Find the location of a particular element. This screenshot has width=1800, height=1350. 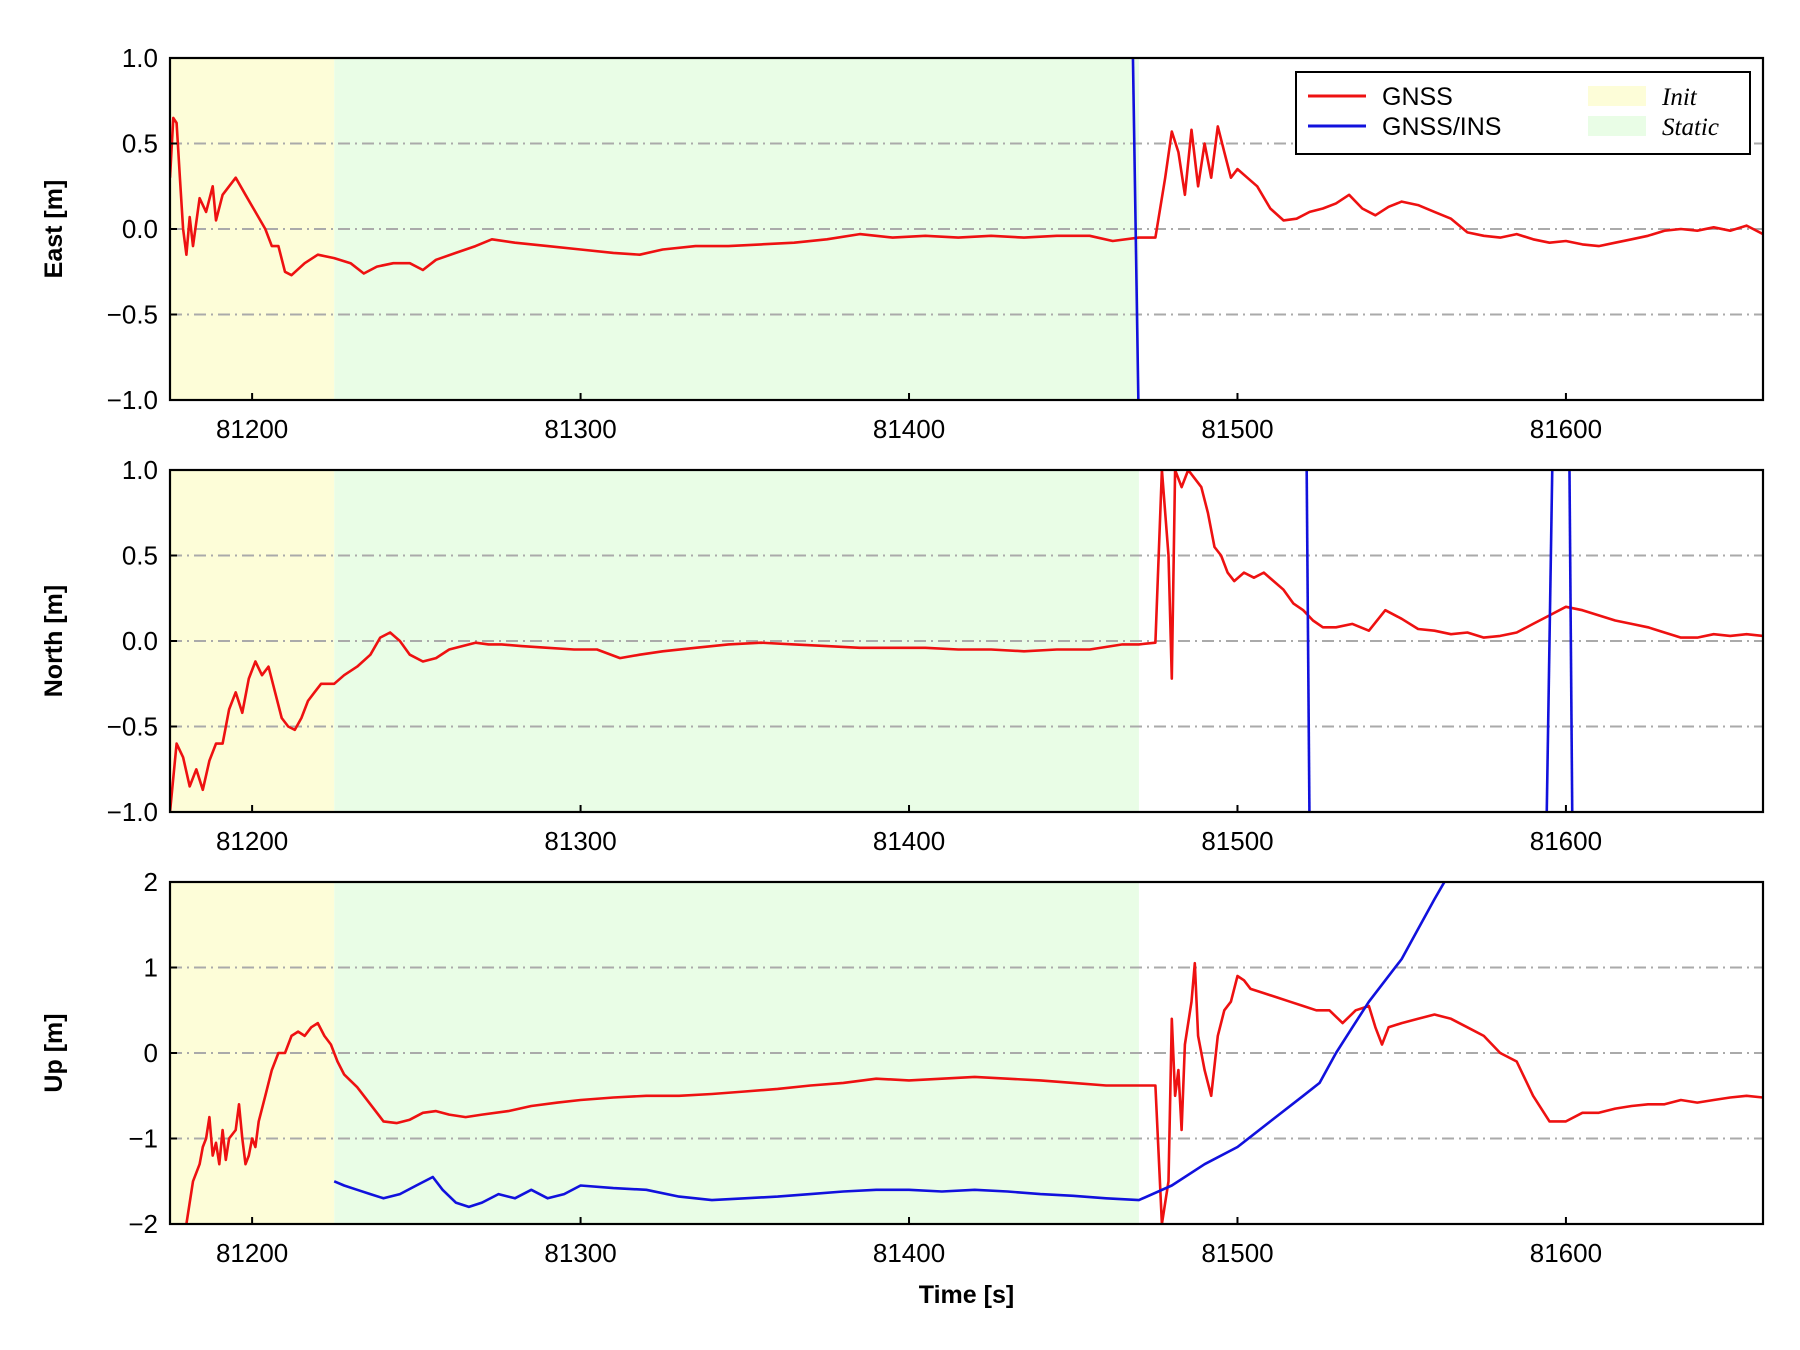

legend-swatch-static is located at coordinates (1617, 126).